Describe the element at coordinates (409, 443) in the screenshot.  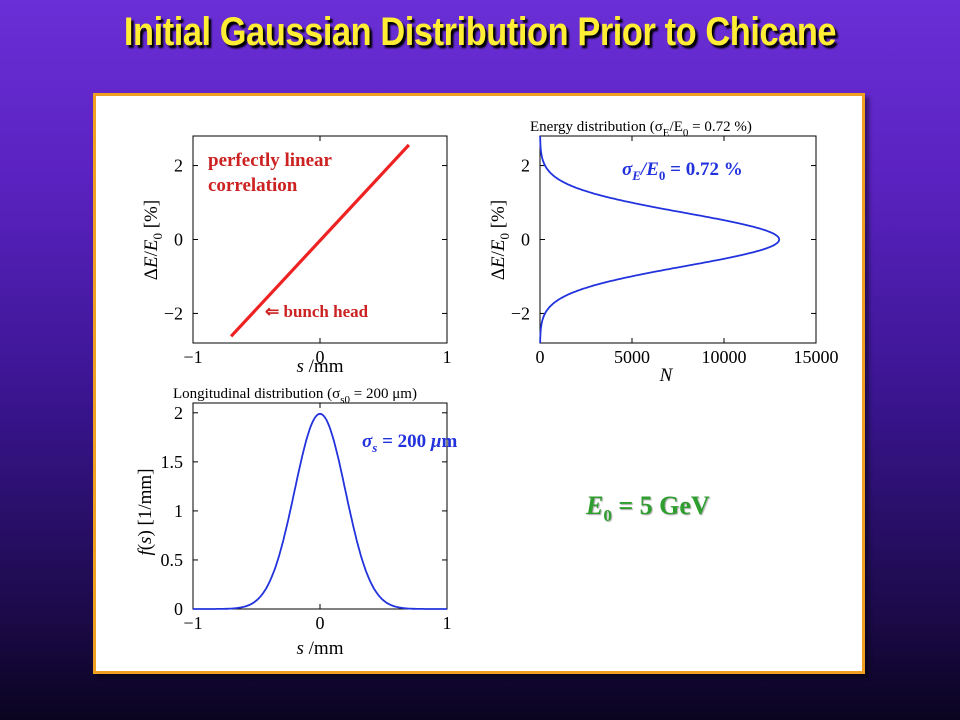
I see `longitudinal-sigma-annotation: σs = 200 μm` at that location.